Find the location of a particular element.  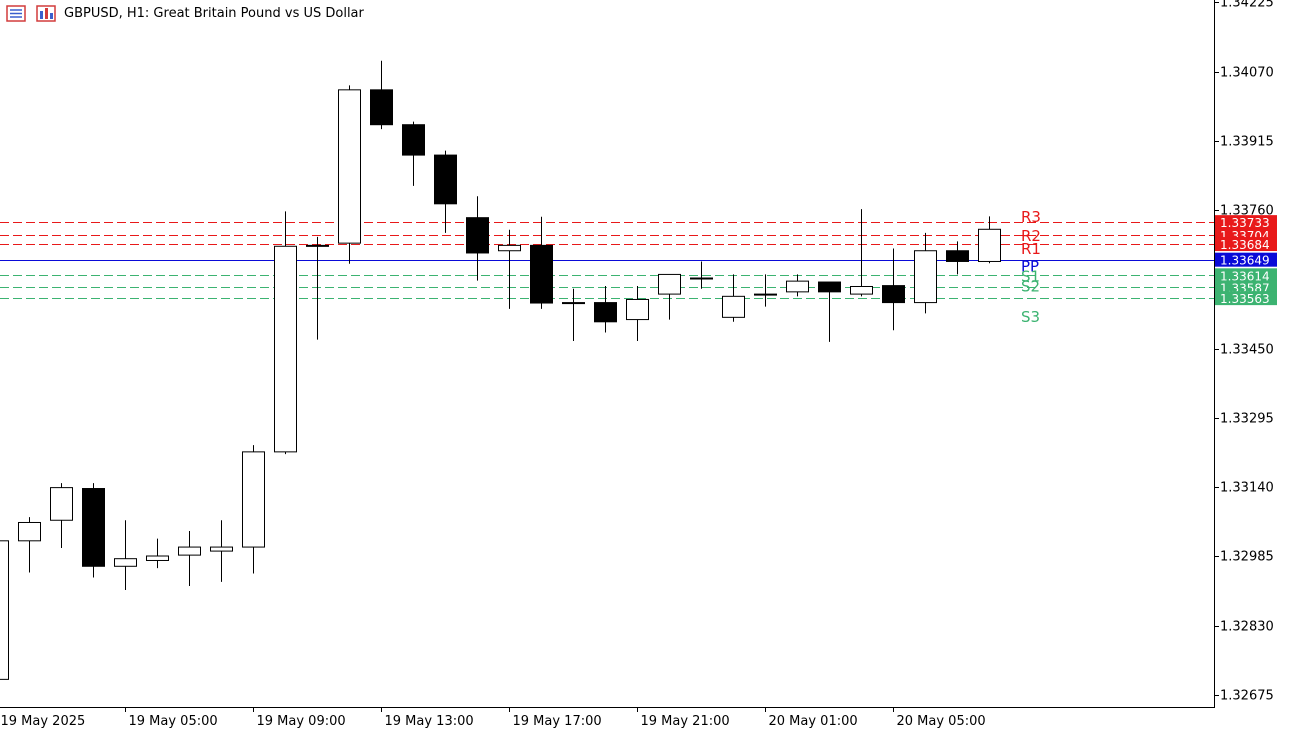

pivot-label-r2: R2 is located at coordinates (1031, 236).